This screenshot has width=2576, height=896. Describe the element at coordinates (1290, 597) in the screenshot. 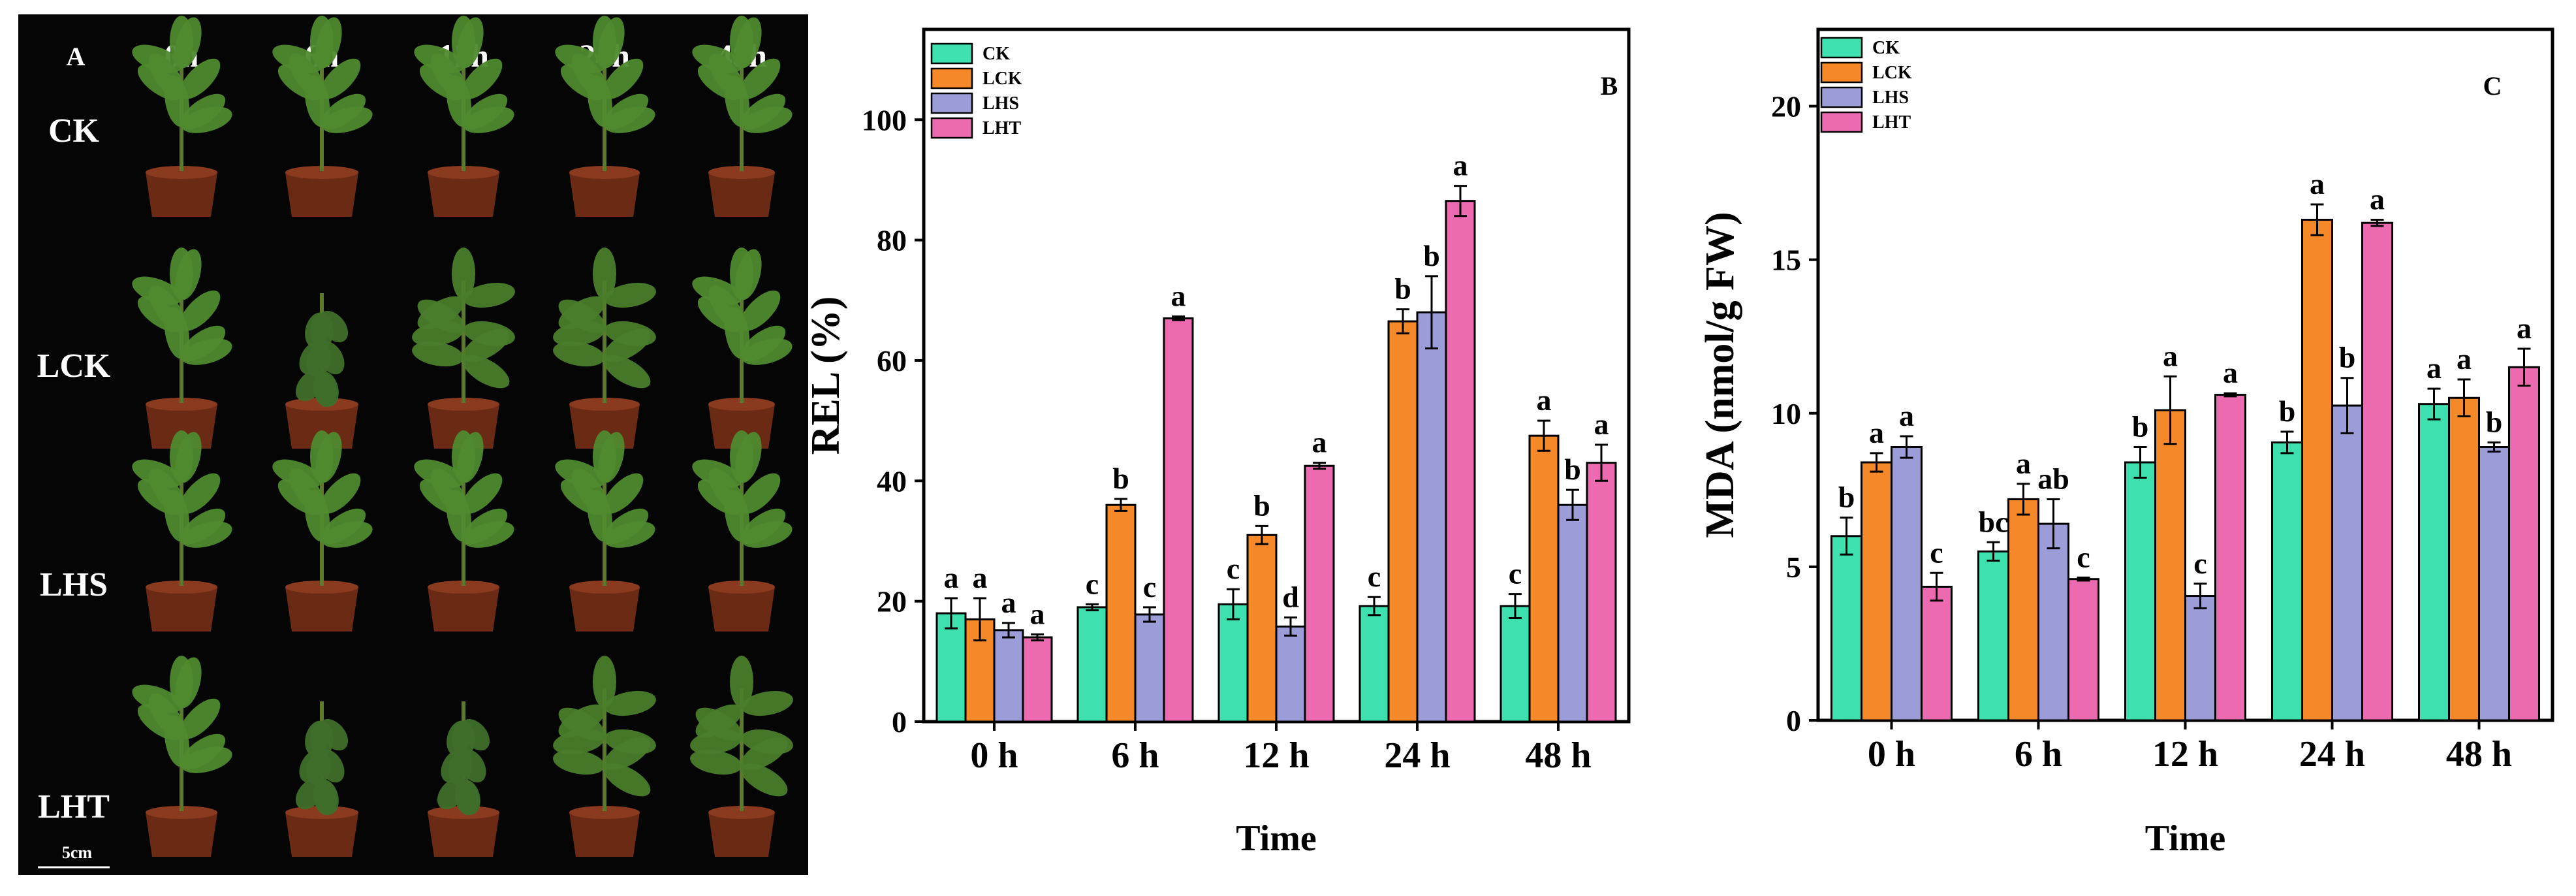

I see `significance-letter-lhs-2: d` at that location.